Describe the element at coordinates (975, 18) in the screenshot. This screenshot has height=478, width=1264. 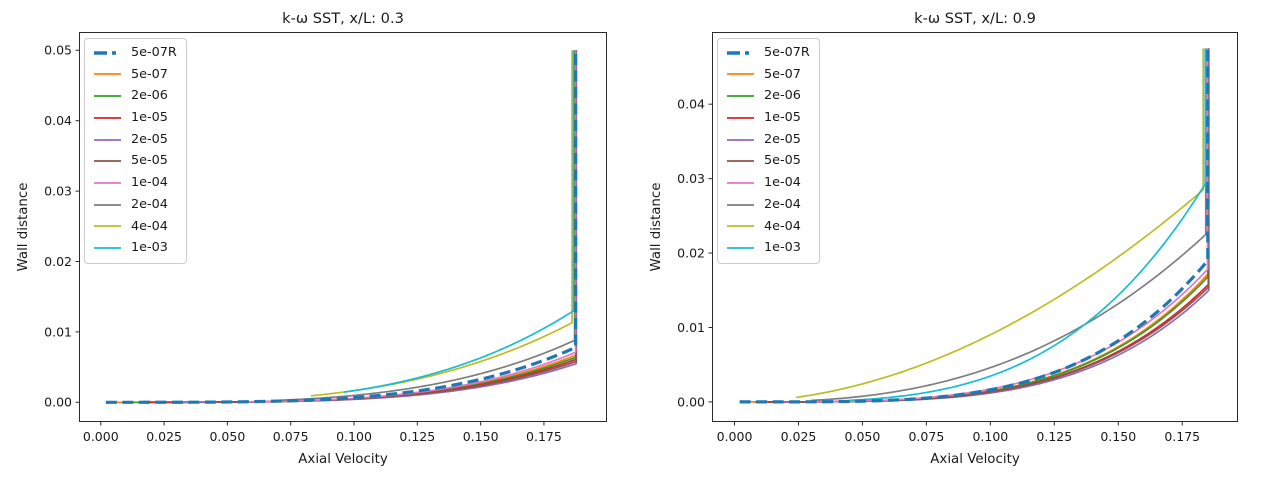
I see `plot-title: k-ω SST, x/L: 0.9` at that location.